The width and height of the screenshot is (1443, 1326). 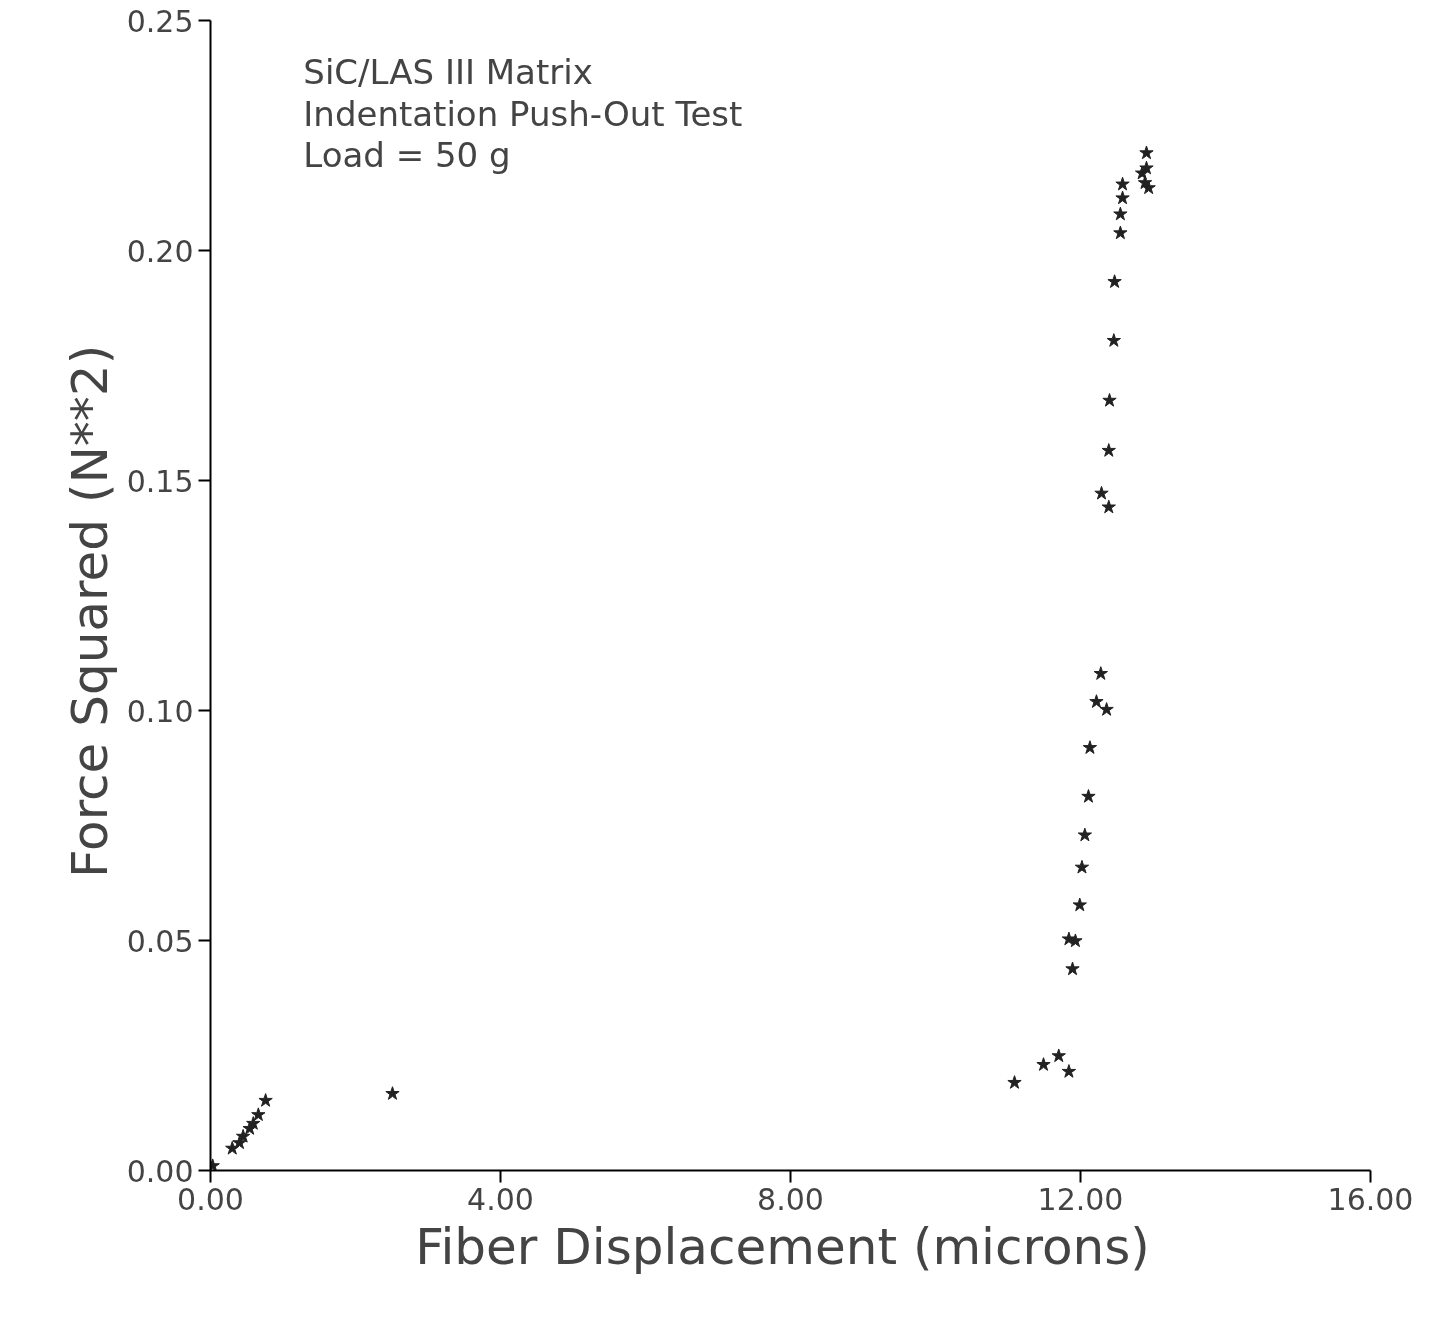 I want to click on x-axis-title: Fiber Displacement (microns), so click(x=782, y=1246).